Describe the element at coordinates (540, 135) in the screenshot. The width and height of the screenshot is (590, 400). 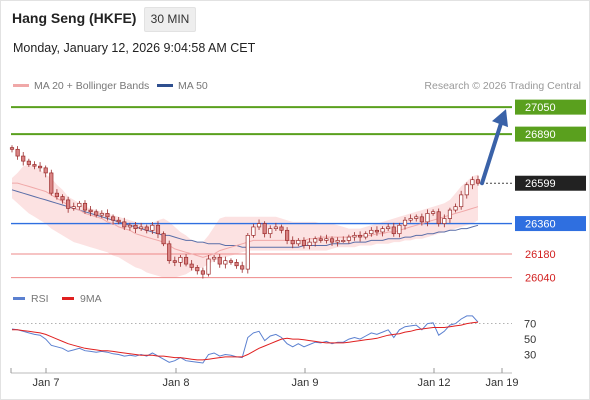
I see `target-label-26890: 26890` at that location.